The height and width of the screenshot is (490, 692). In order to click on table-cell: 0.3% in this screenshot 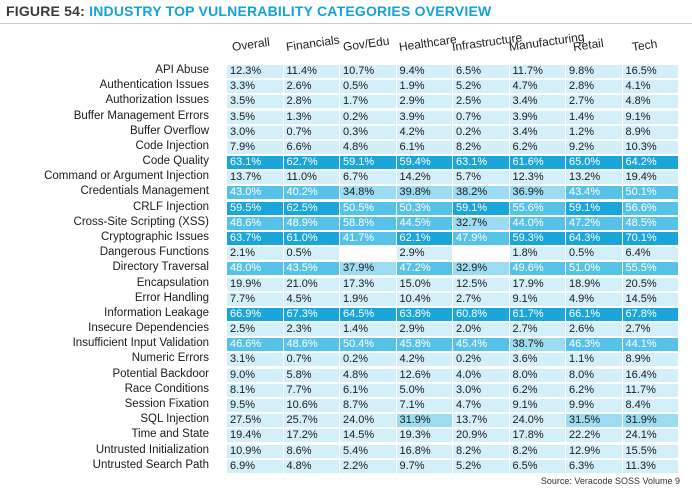, I will do `click(368, 132)`.